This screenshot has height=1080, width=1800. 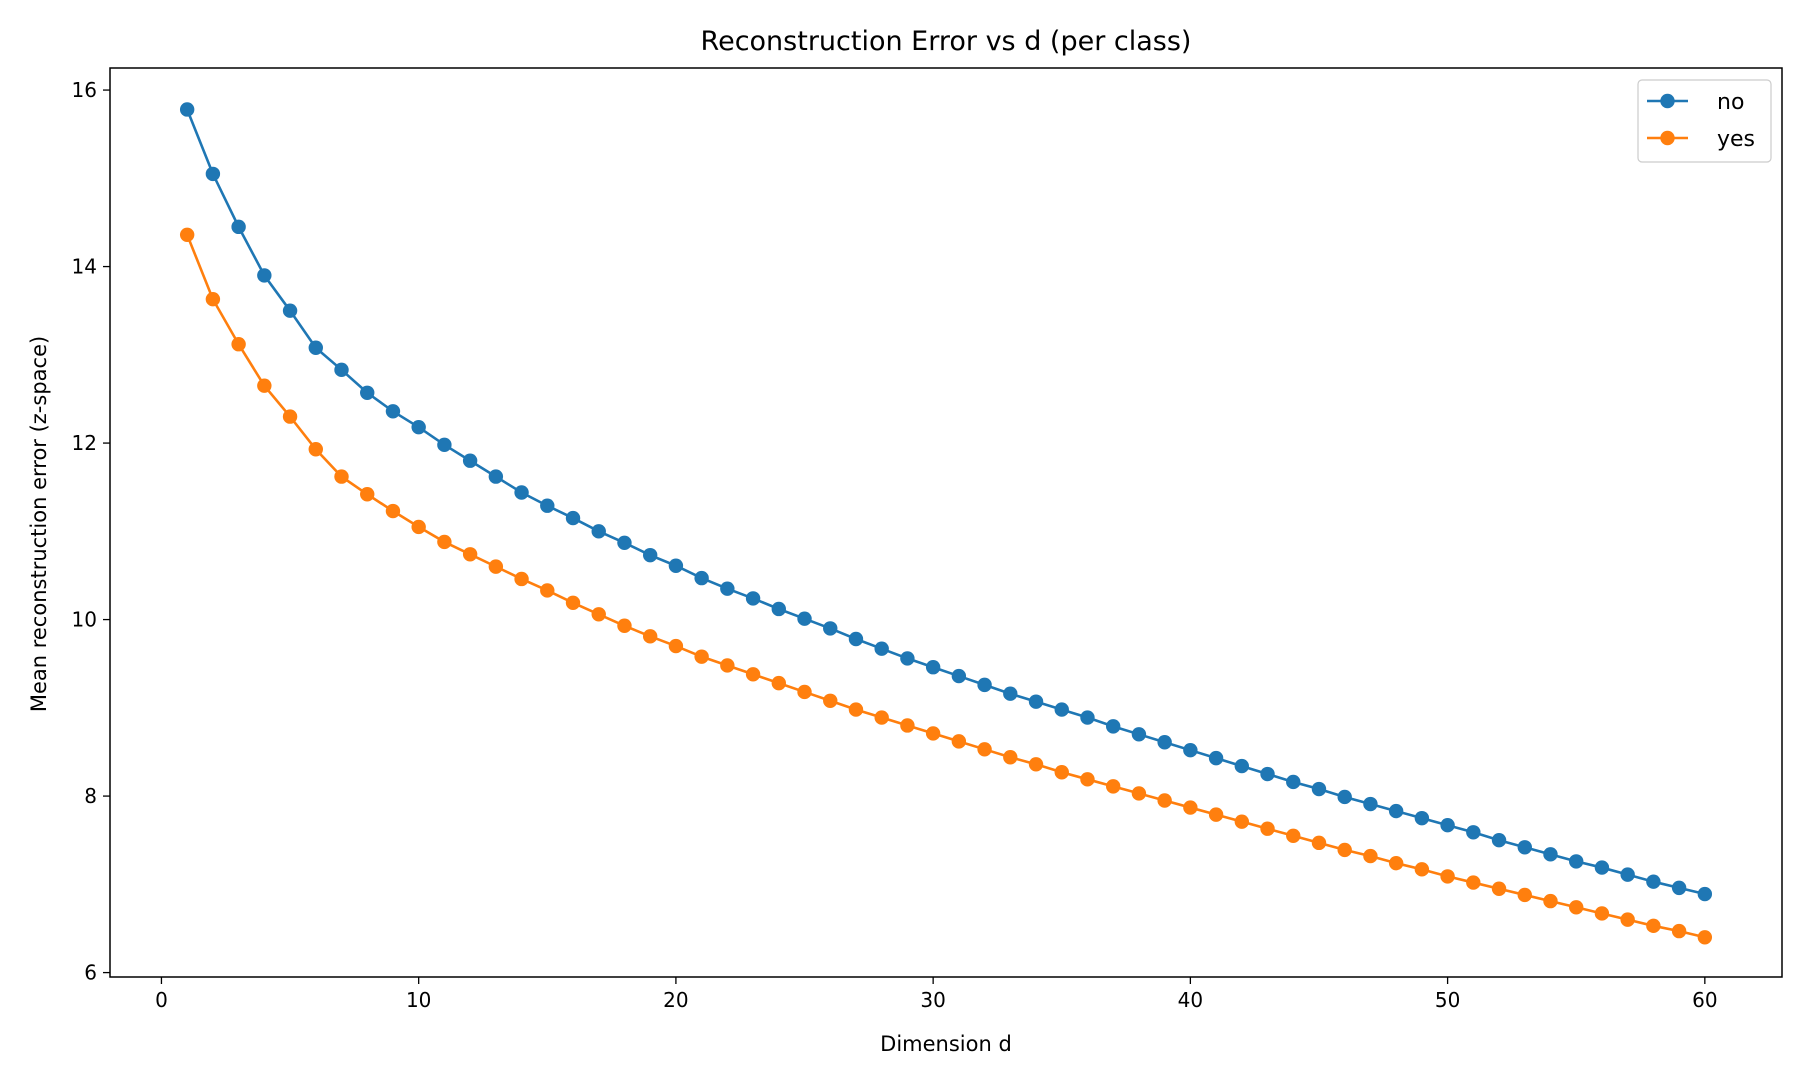 I want to click on x-tick-label: 30, so click(x=932, y=1000).